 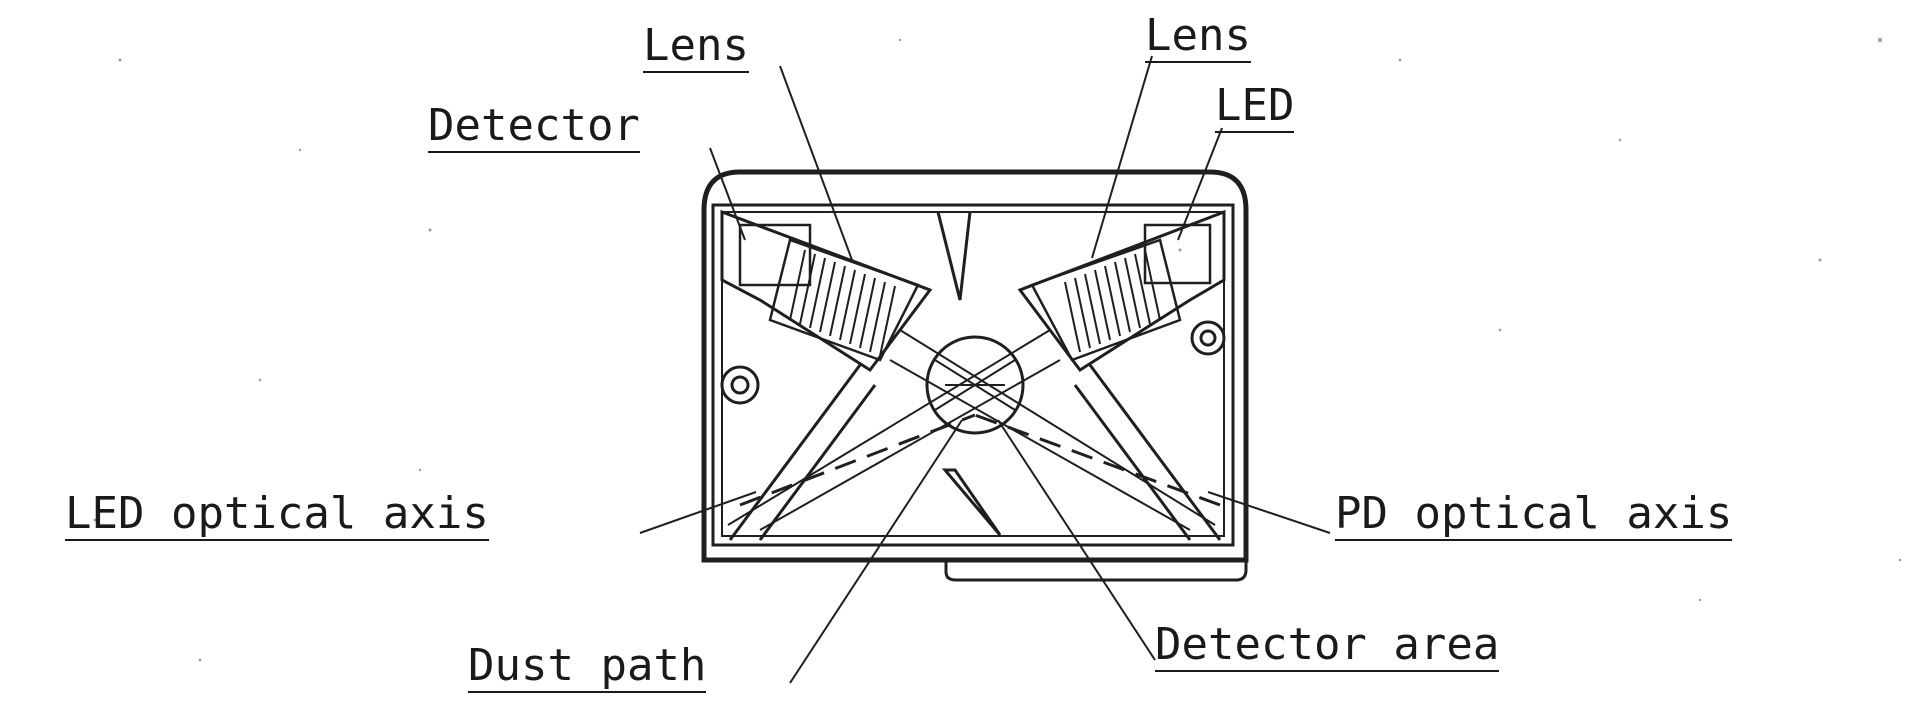 What do you see at coordinates (1255, 106) in the screenshot?
I see `label-led: LED` at bounding box center [1255, 106].